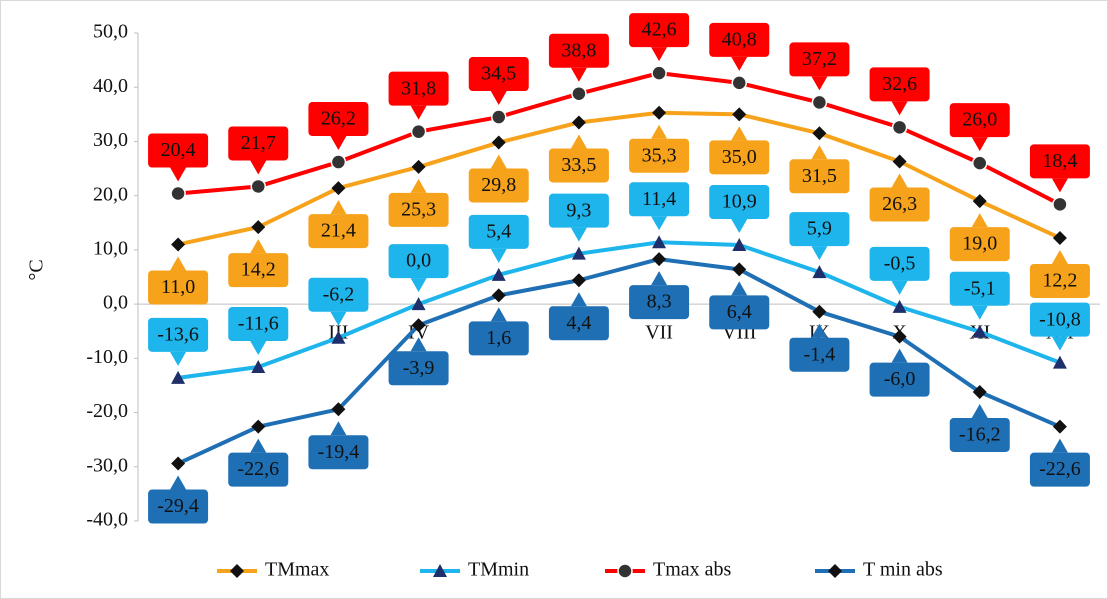 This screenshot has width=1108, height=599. I want to click on data-label: 37,2, so click(819, 59).